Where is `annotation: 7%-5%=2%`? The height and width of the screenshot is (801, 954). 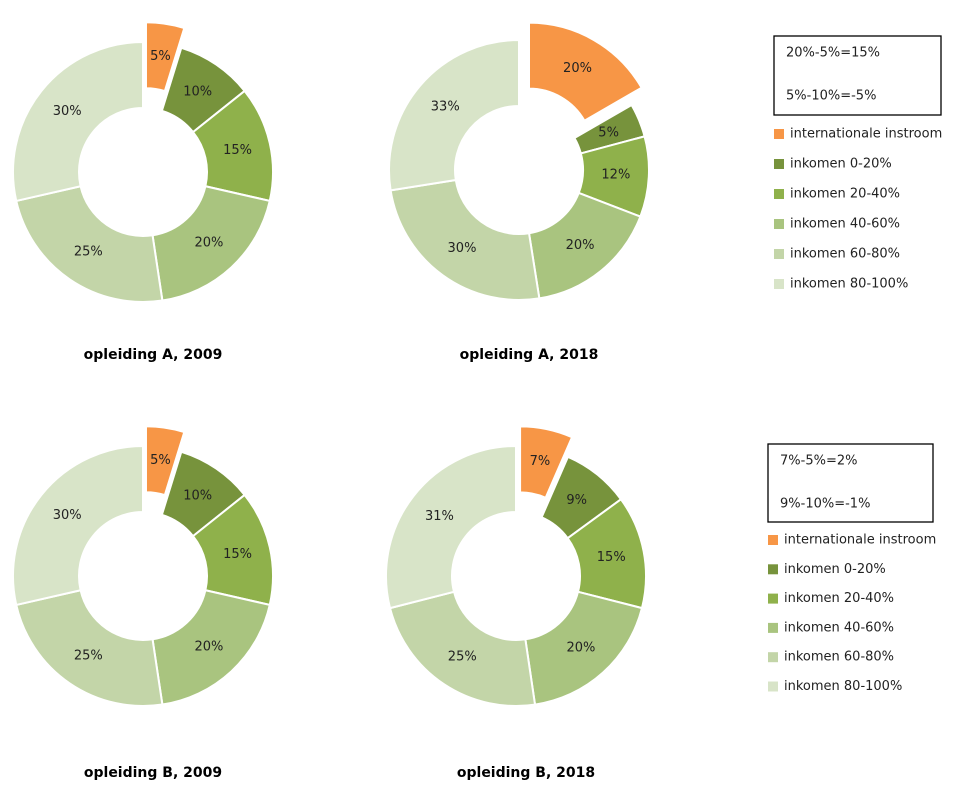
annotation: 7%-5%=2% is located at coordinates (818, 461).